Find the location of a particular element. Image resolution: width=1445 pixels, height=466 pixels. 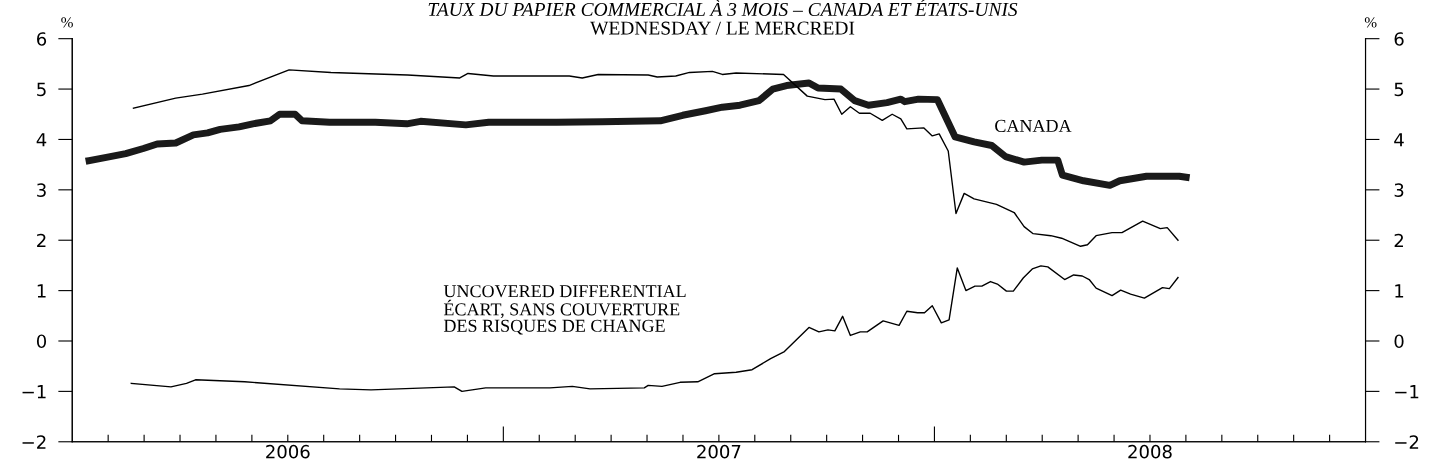

y2-tick-label: 3 is located at coordinates (1399, 190).